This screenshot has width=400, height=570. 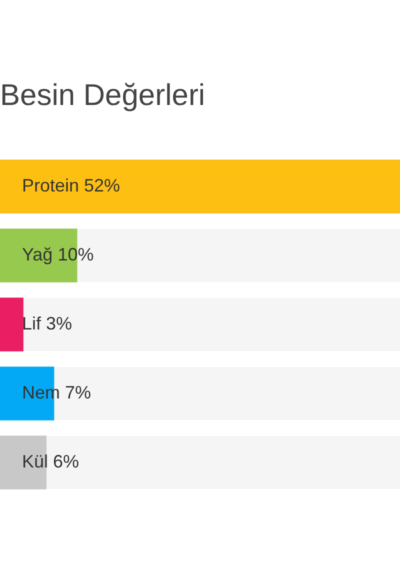 I want to click on y-tick-label: Kül, so click(x=35, y=461).